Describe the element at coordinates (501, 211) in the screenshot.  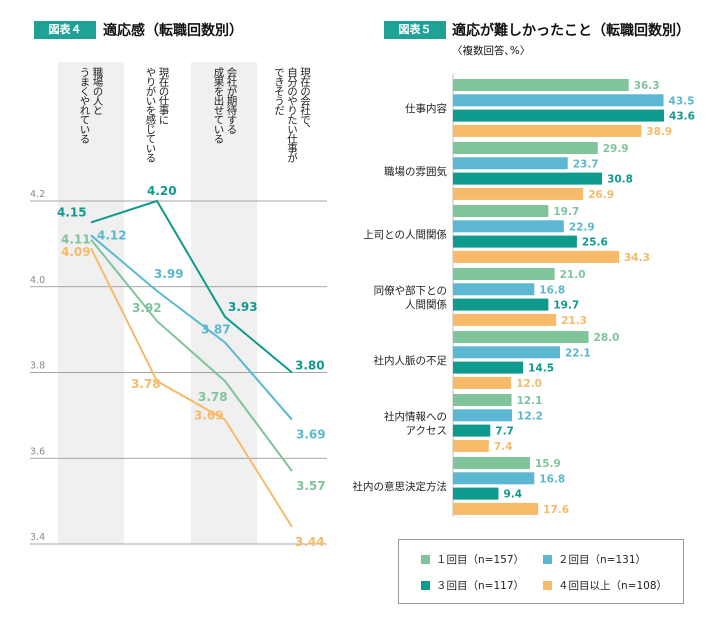
I see `bar-s1-c3` at that location.